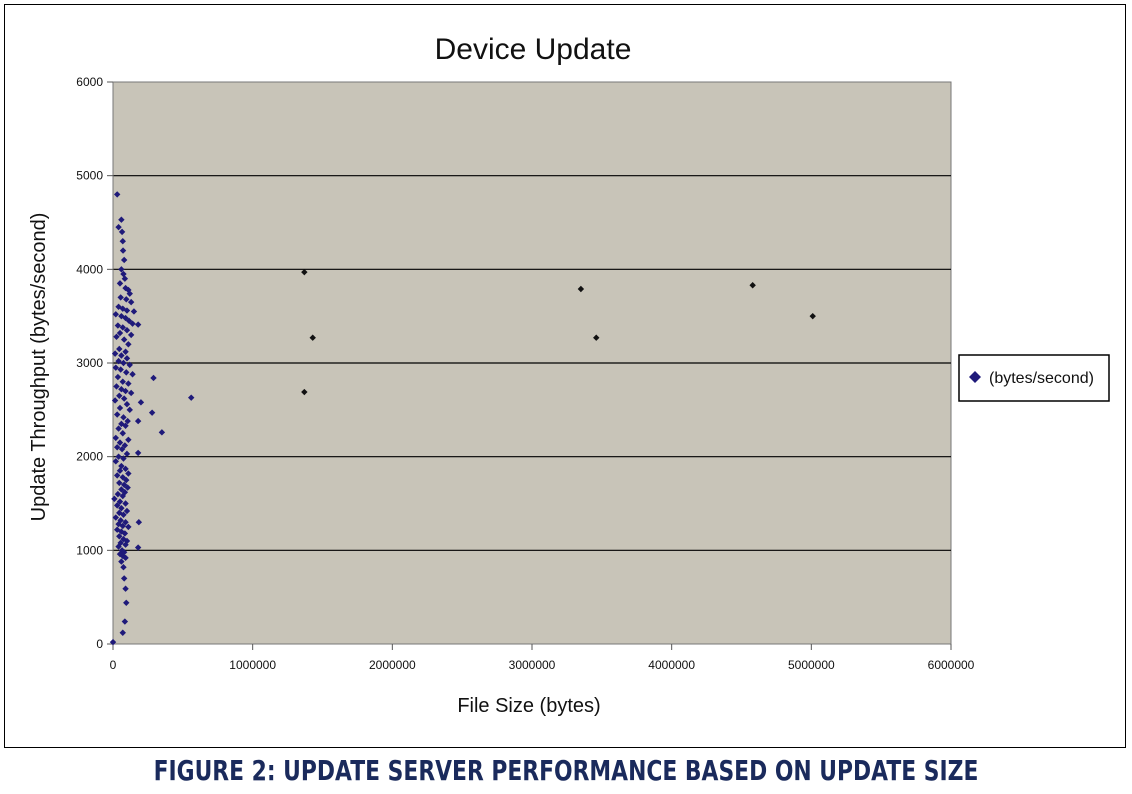 The image size is (1132, 794). What do you see at coordinates (89, 269) in the screenshot?
I see `y-tick-label: 4000` at bounding box center [89, 269].